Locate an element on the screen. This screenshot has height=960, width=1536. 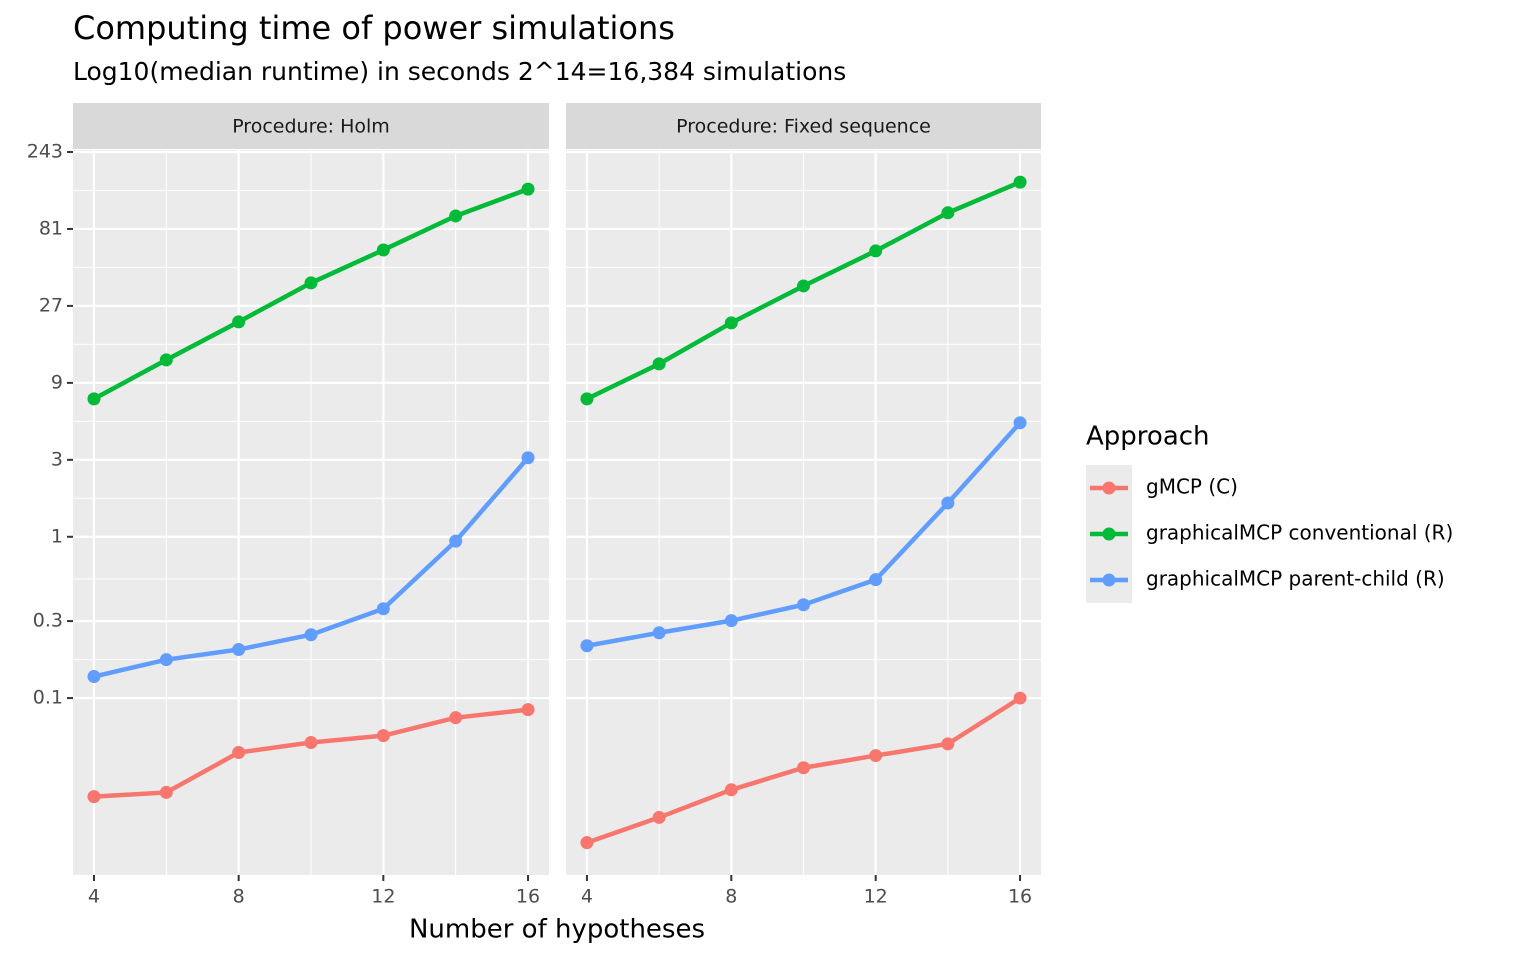
y-tick-label: 81 is located at coordinates (51, 228).